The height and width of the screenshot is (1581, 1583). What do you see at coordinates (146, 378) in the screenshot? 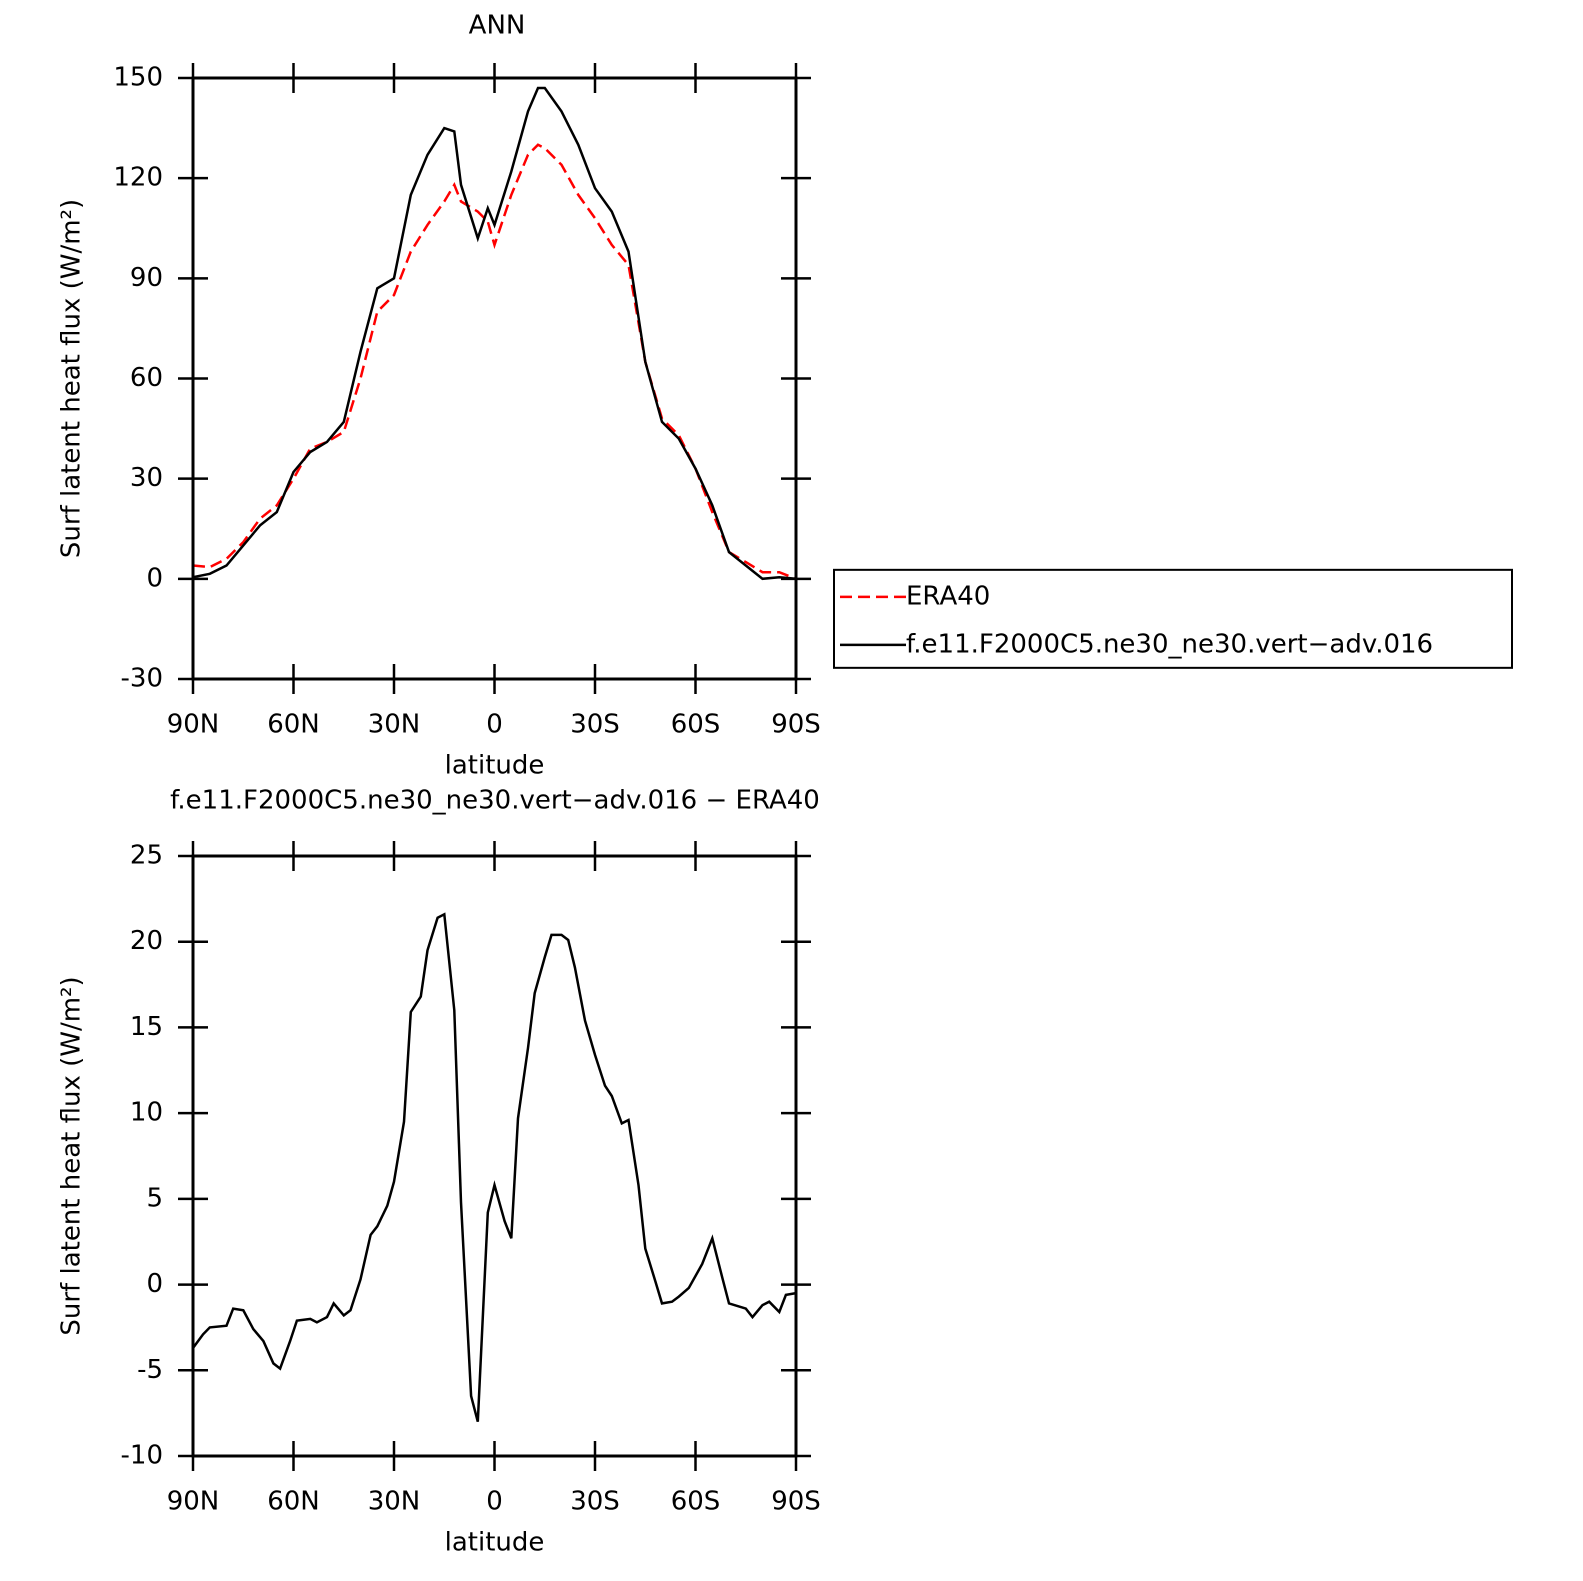
I see `y-tick-label: 60` at bounding box center [146, 378].